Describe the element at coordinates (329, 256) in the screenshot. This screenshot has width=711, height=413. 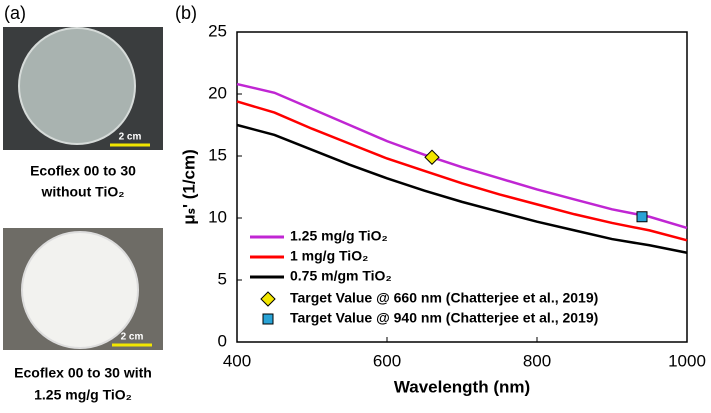
I see `legend-label: 1 mg/g TiO₂` at that location.